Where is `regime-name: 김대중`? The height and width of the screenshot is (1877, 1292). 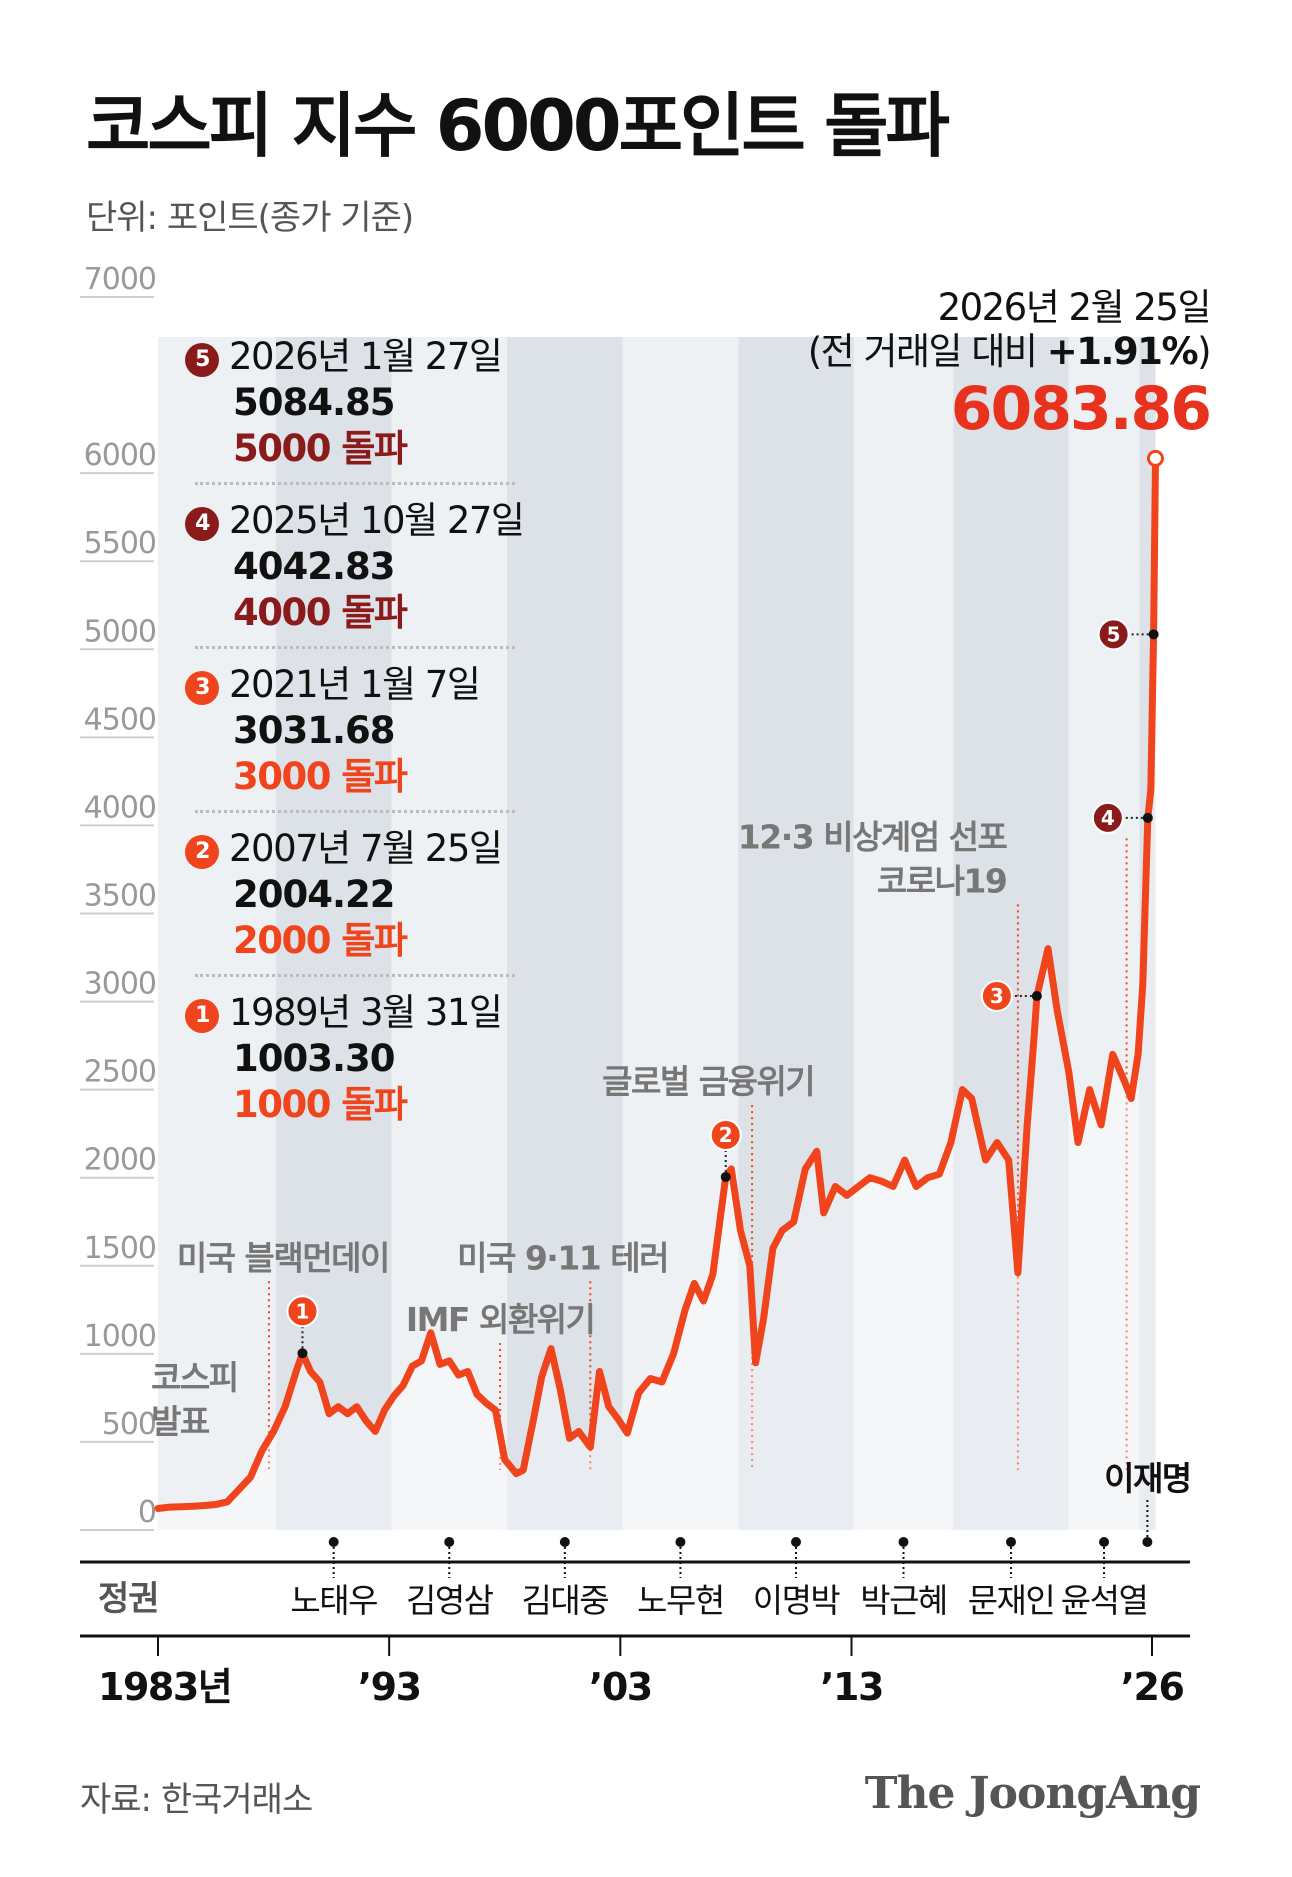
regime-name: 김대중 is located at coordinates (565, 1600).